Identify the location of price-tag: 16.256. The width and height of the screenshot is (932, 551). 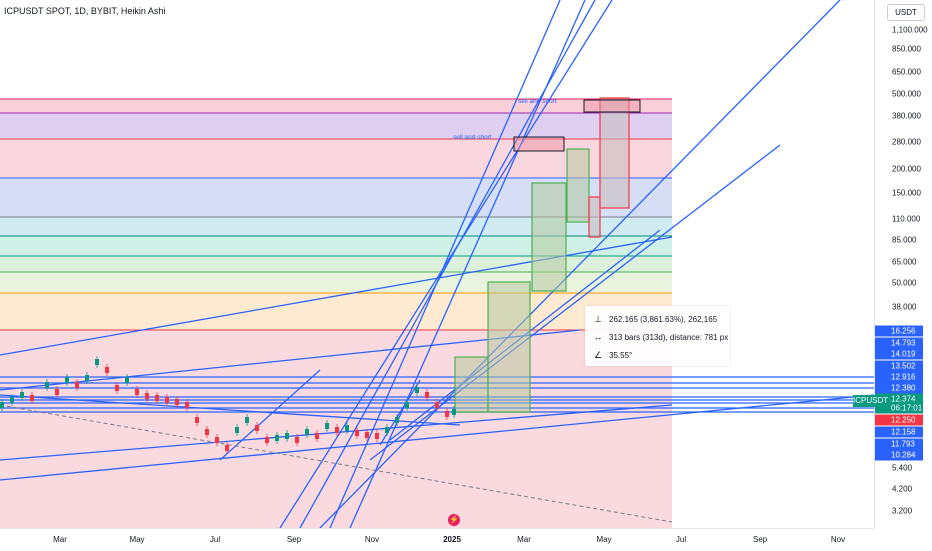
(899, 331).